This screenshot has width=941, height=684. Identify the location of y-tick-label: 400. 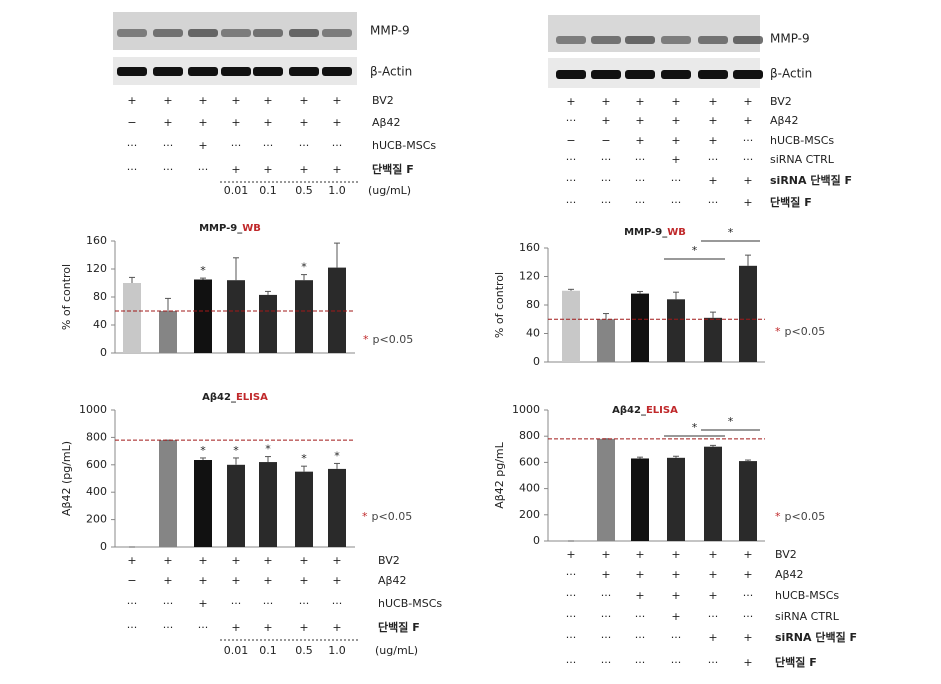
(529, 488).